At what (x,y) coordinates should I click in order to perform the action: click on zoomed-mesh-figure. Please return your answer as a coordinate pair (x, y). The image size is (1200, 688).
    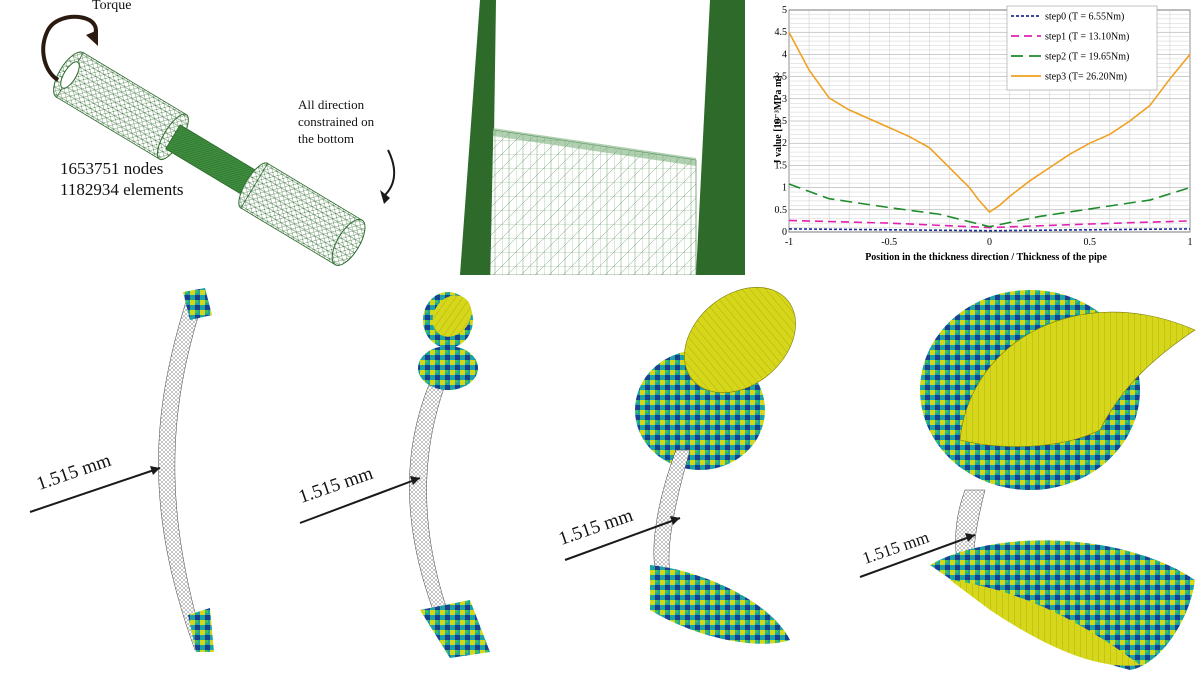
    Looking at the image, I should click on (602, 138).